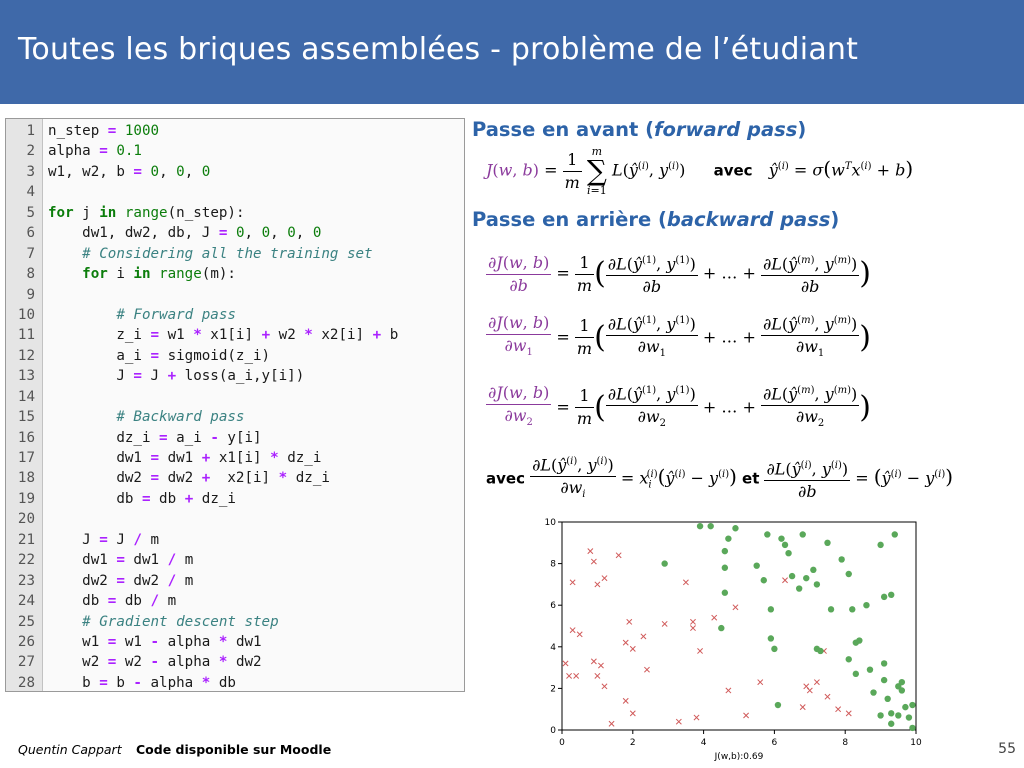 This screenshot has height=768, width=1024. I want to click on code-text: dz_i = a_i - y[i], so click(155, 437).